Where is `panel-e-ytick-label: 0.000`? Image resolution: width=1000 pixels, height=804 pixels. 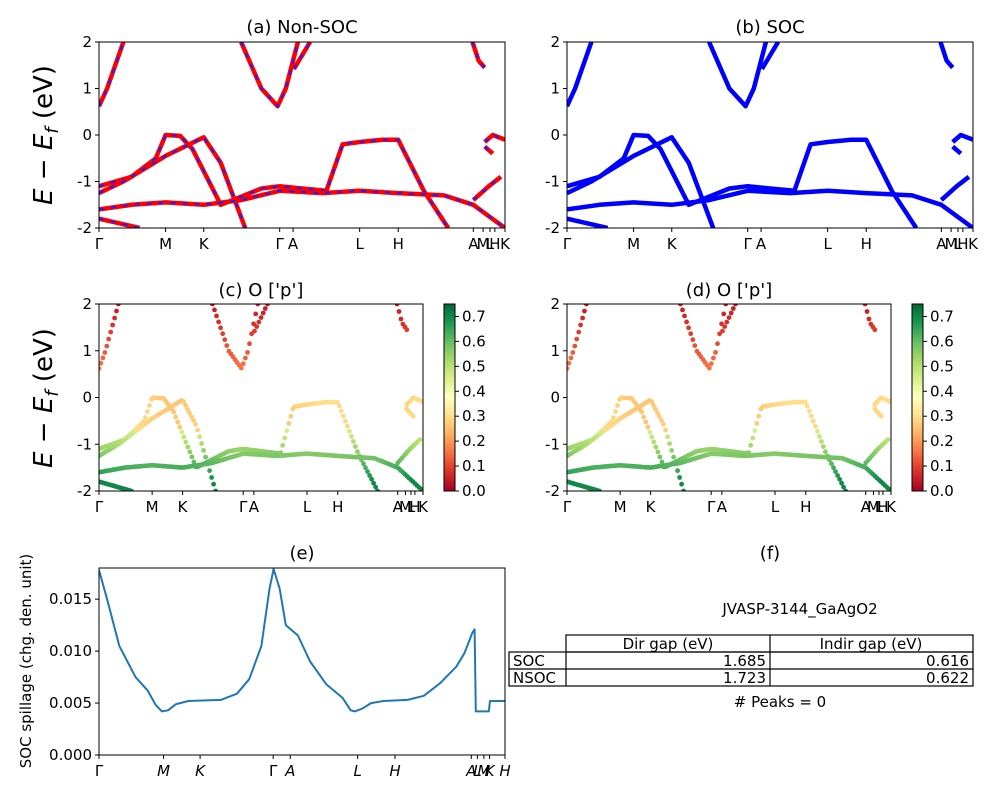 panel-e-ytick-label: 0.000 is located at coordinates (70, 755).